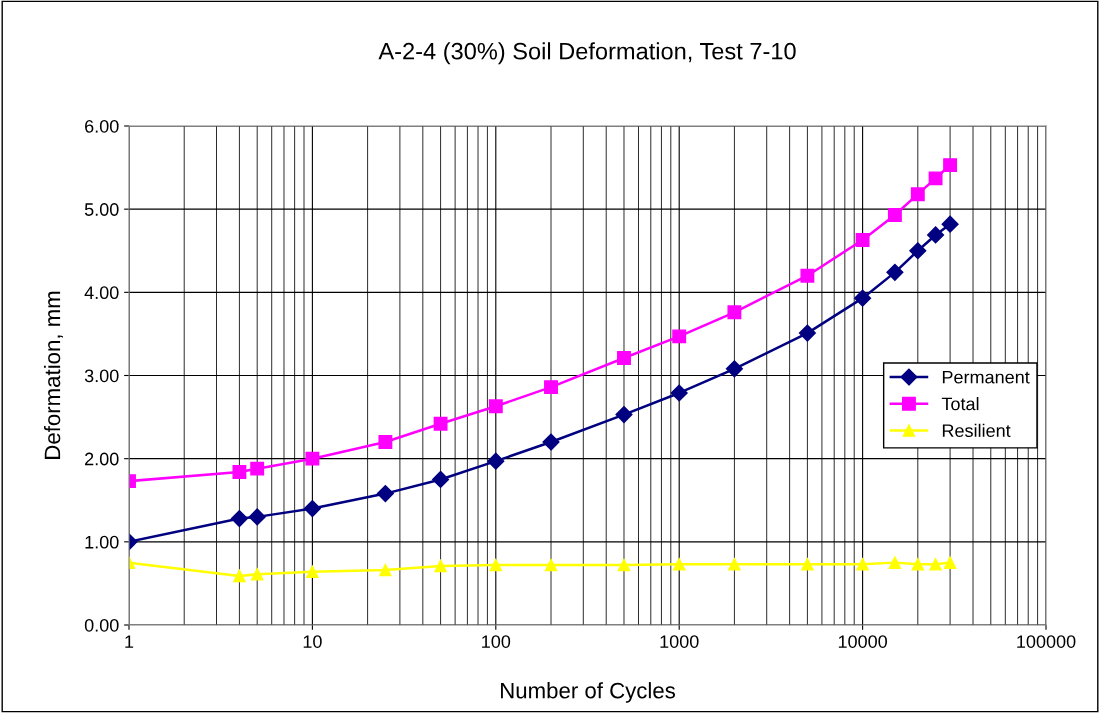 The height and width of the screenshot is (713, 1100). Describe the element at coordinates (587, 53) in the screenshot. I see `chart-title: A-2-4 (30%) Soil Deformation, Test 7-10` at that location.